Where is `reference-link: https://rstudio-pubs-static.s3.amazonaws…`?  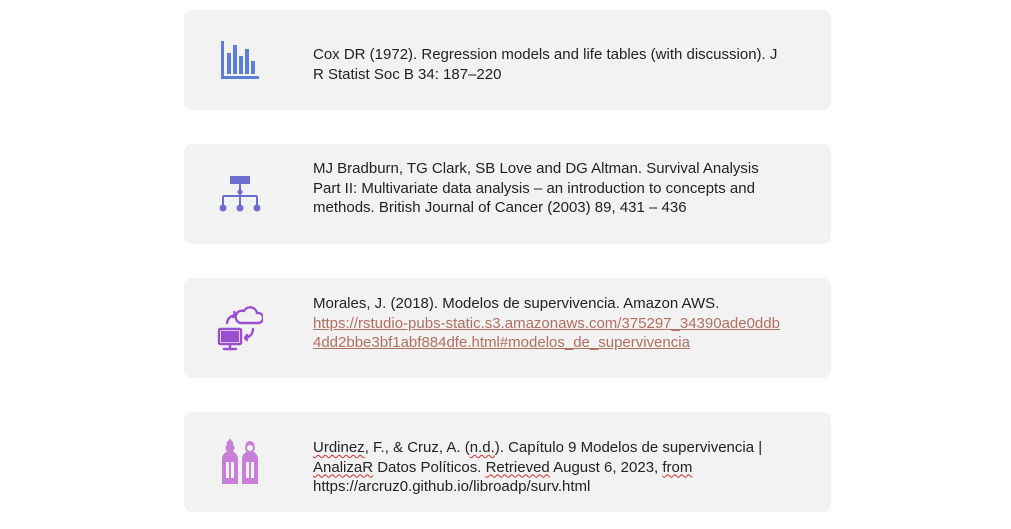
reference-link: https://rstudio-pubs-static.s3.amazonaws… is located at coordinates (546, 333).